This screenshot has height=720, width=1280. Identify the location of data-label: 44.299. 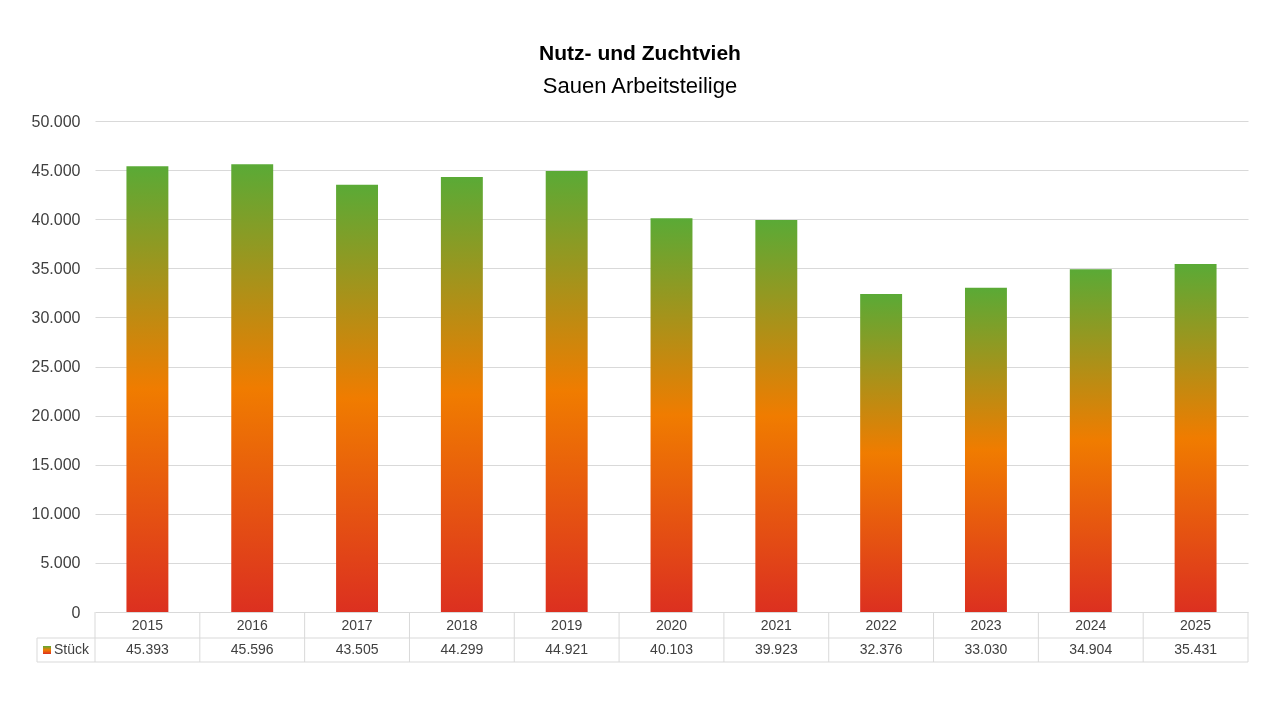
(462, 649).